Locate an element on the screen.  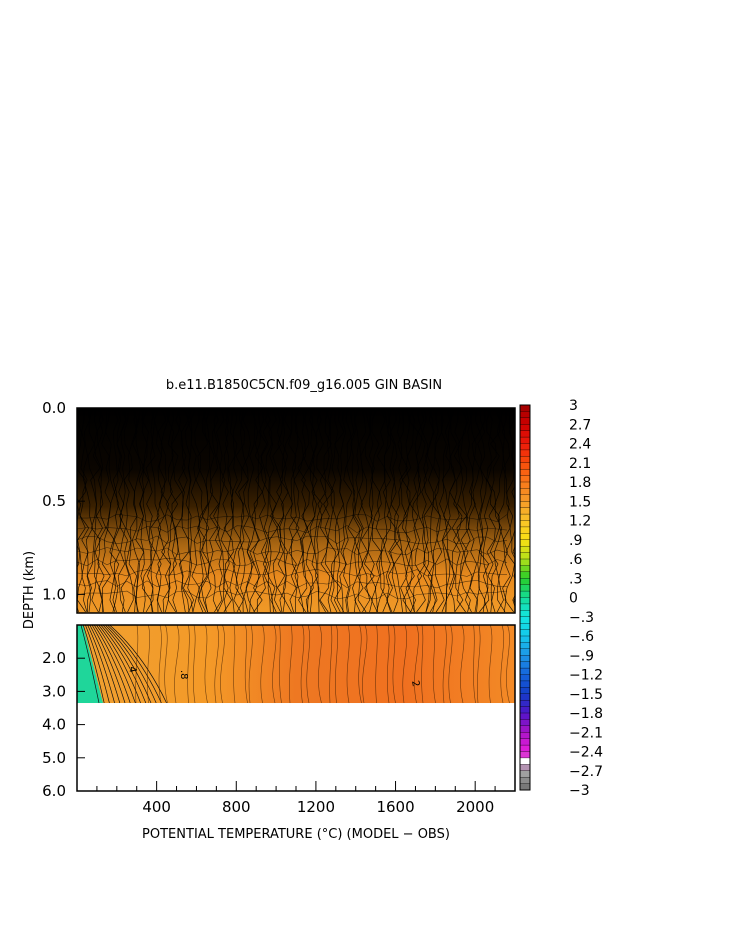
x-axis-label: POTENTIAL TEMPERATURE (°C) (MODEL − OBS) is located at coordinates (296, 834).